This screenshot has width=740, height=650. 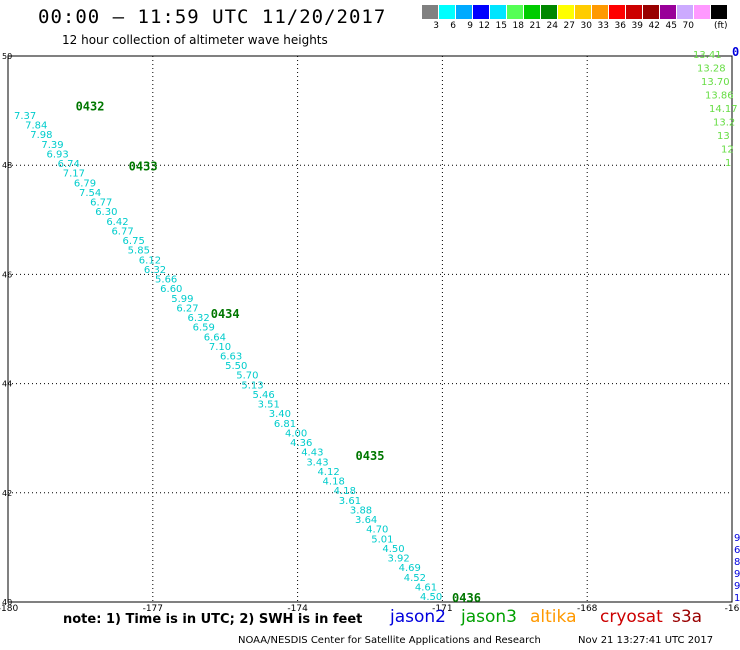 I want to click on swh-value: 7.39, so click(x=52, y=145).